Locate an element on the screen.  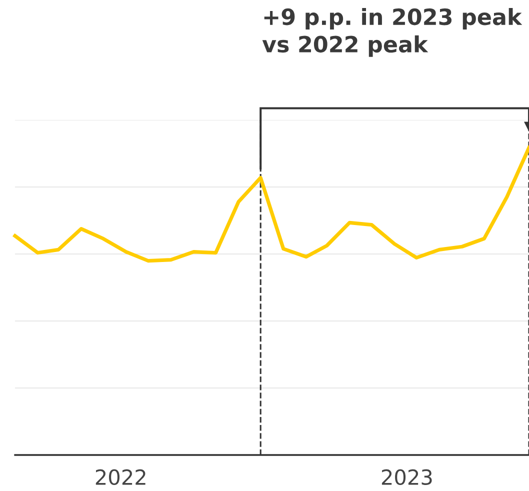
text: +9 p.p. in 2023 peak vs 2022 peak is located at coordinates (392, 32).